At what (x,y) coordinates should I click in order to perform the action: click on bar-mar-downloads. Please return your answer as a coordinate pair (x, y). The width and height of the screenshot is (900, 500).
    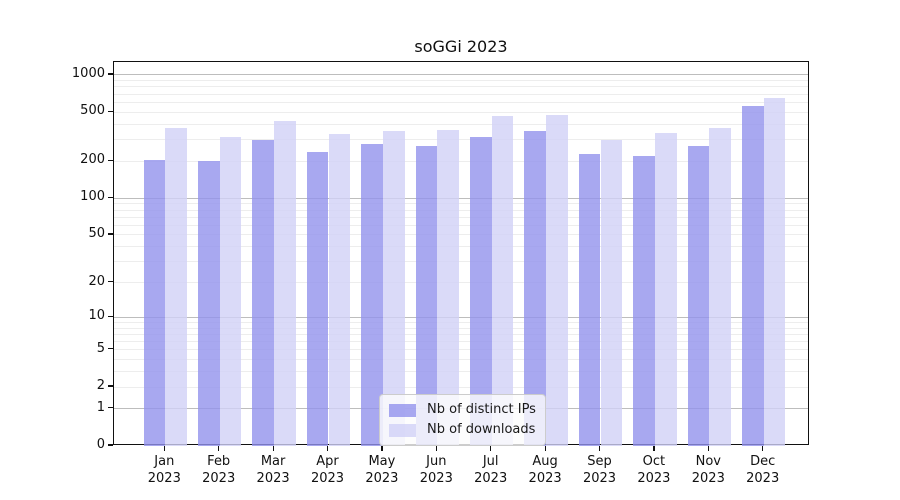
    Looking at the image, I should click on (285, 283).